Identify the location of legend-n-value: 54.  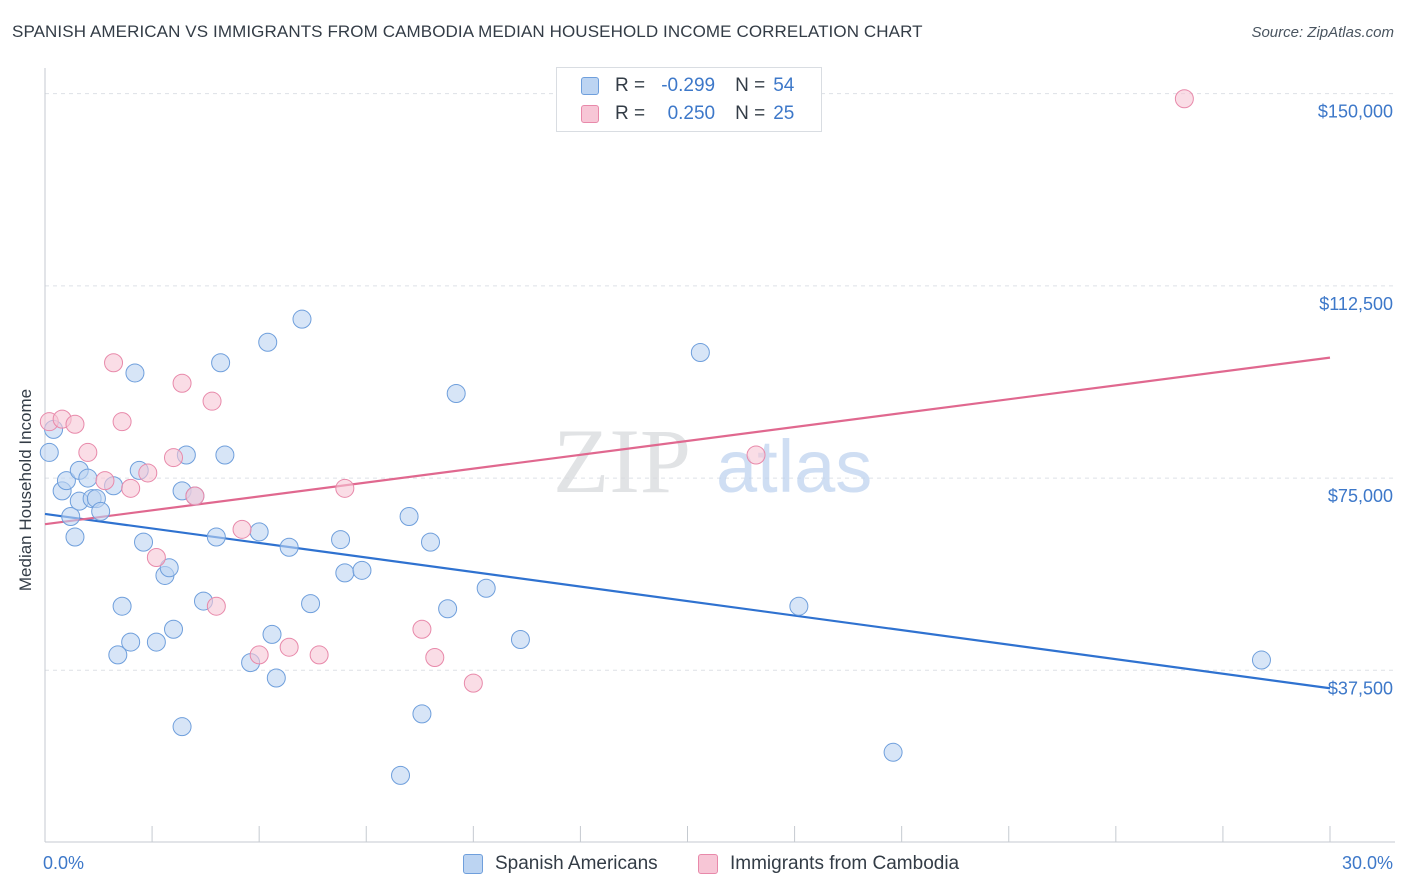
(784, 85).